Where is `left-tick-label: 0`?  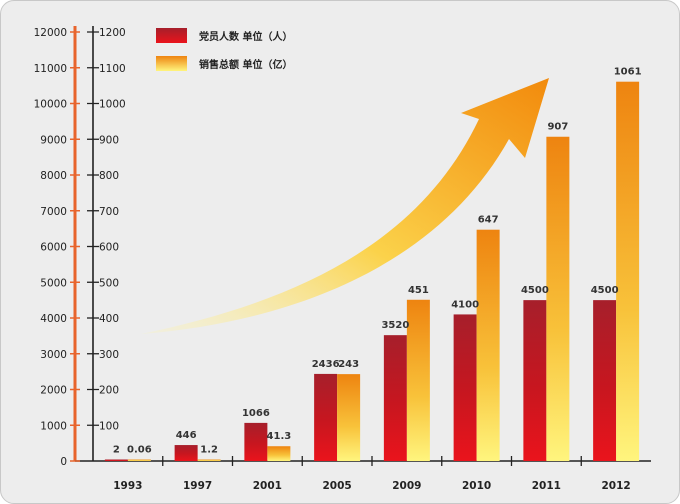
left-tick-label: 0 is located at coordinates (63, 462).